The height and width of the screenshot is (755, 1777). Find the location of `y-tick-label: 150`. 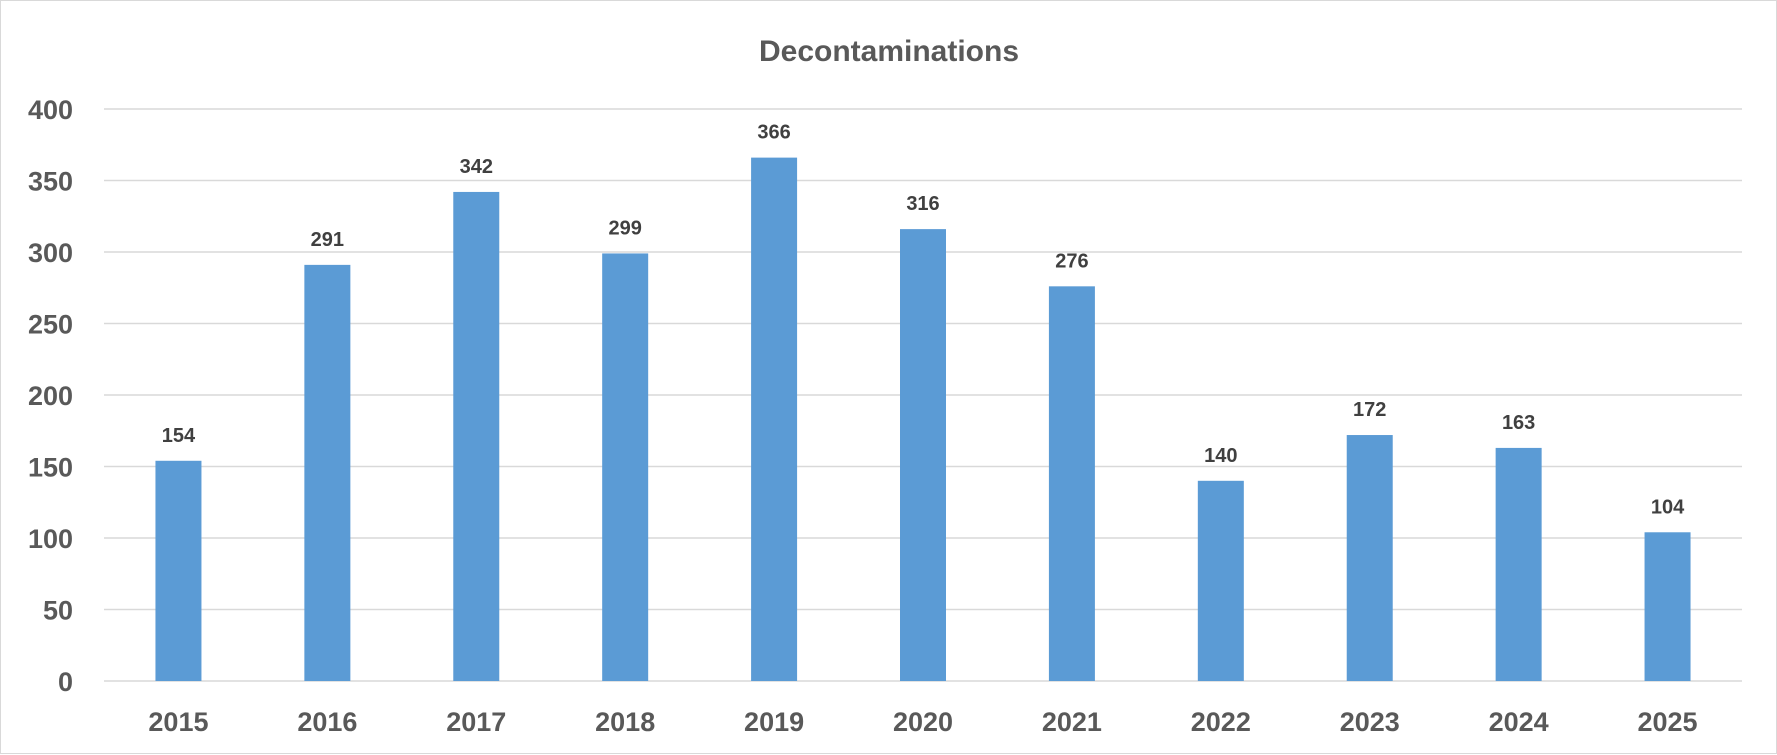

y-tick-label: 150 is located at coordinates (50, 468).